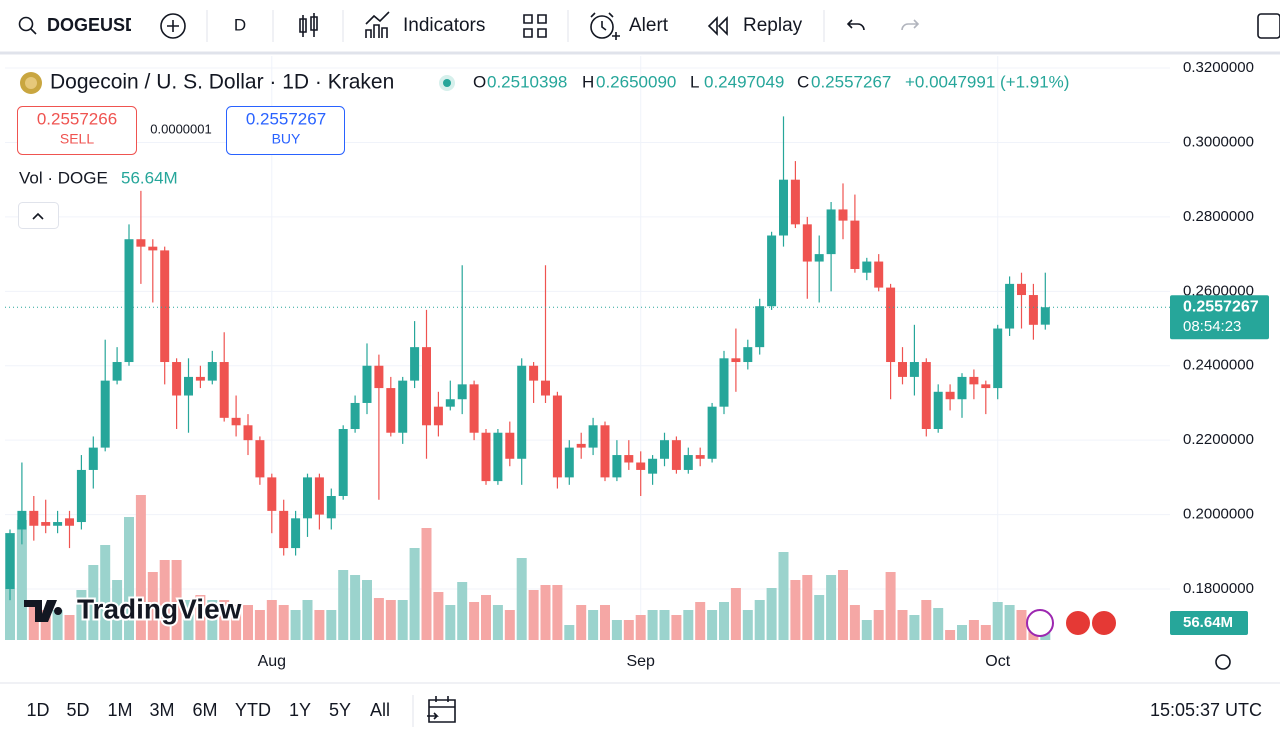  What do you see at coordinates (910, 25) in the screenshot?
I see `redo-icon` at bounding box center [910, 25].